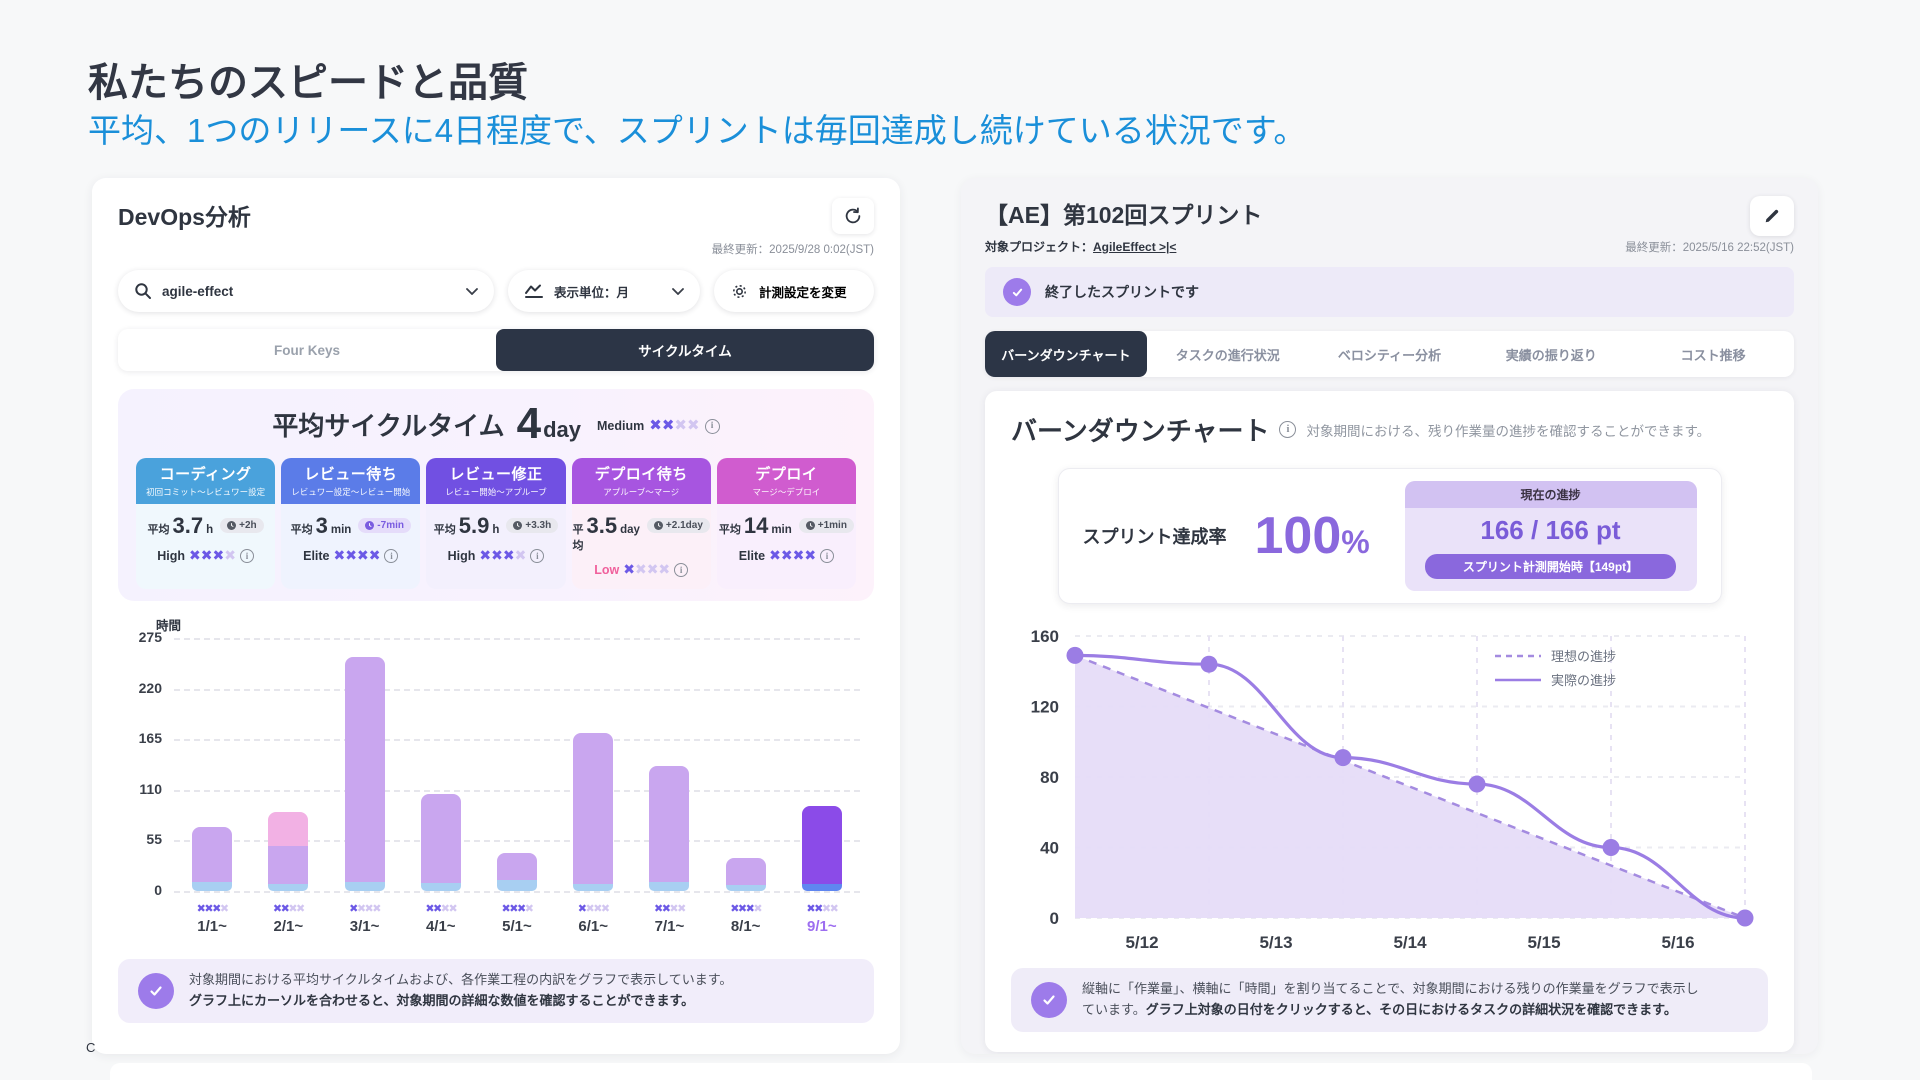  Describe the element at coordinates (288, 851) in the screenshot. I see `chart-bar-2/1~` at that location.